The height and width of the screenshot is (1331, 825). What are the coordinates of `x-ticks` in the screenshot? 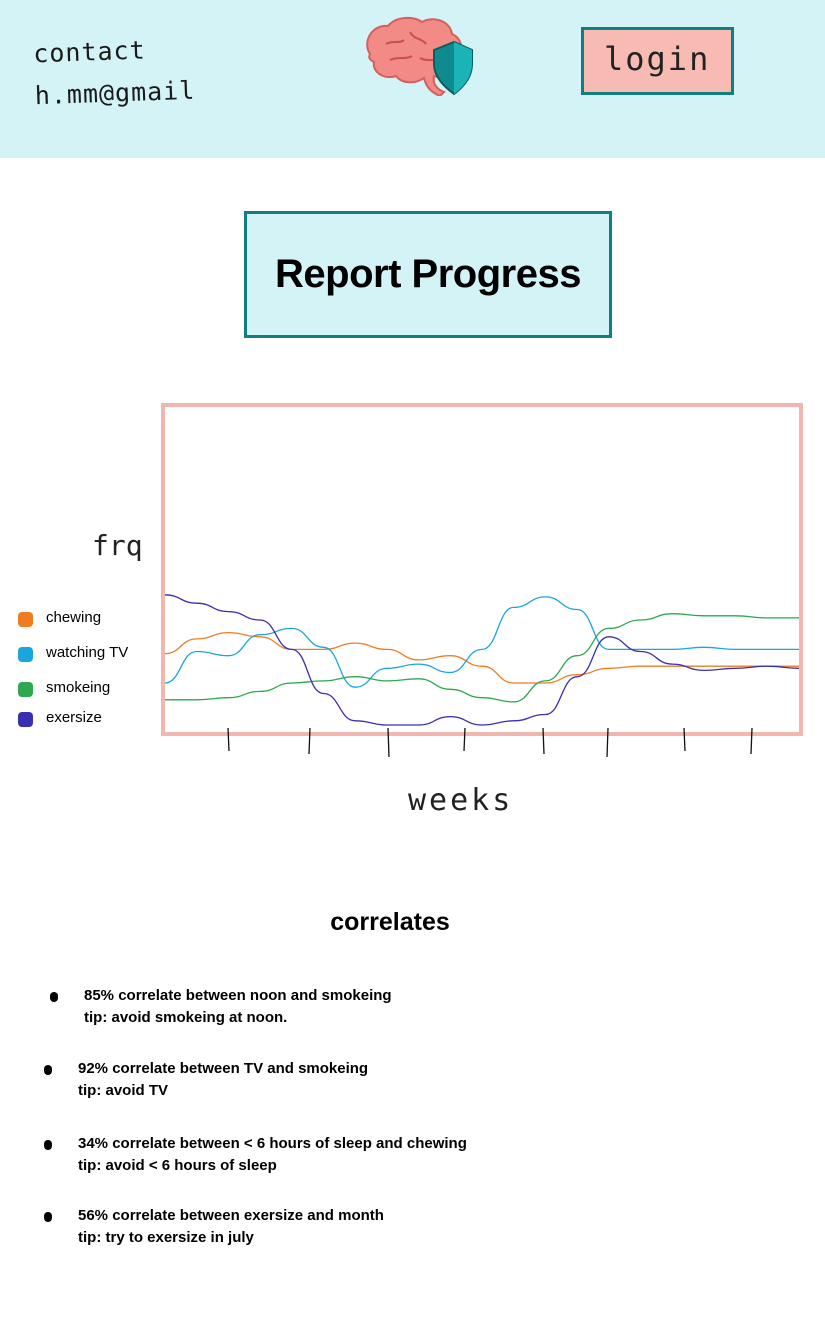 It's located at (490, 742).